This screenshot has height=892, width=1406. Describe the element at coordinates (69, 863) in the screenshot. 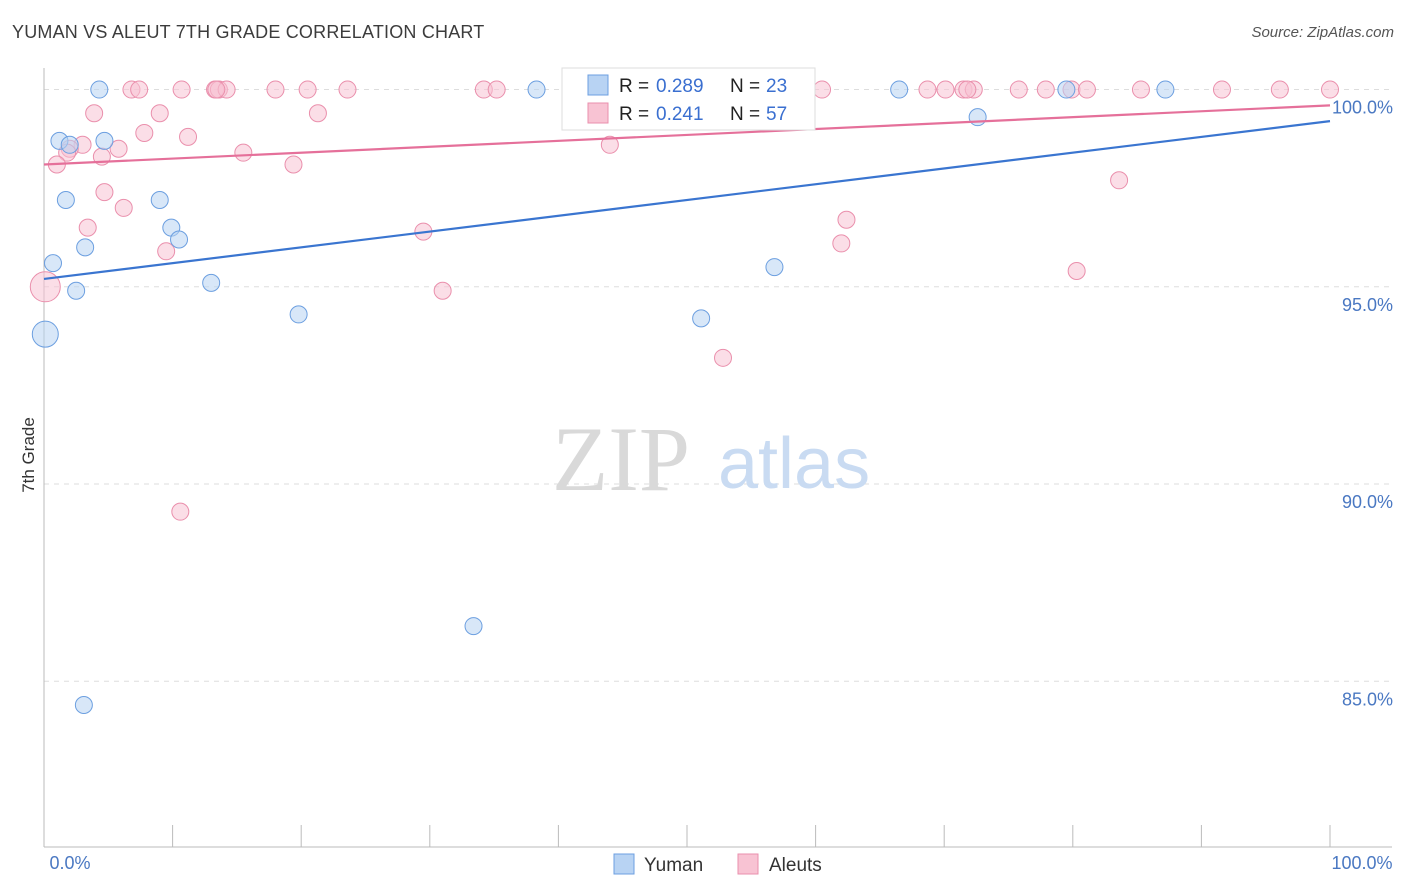

I see `x-tick-label-min: 0.0%` at that location.